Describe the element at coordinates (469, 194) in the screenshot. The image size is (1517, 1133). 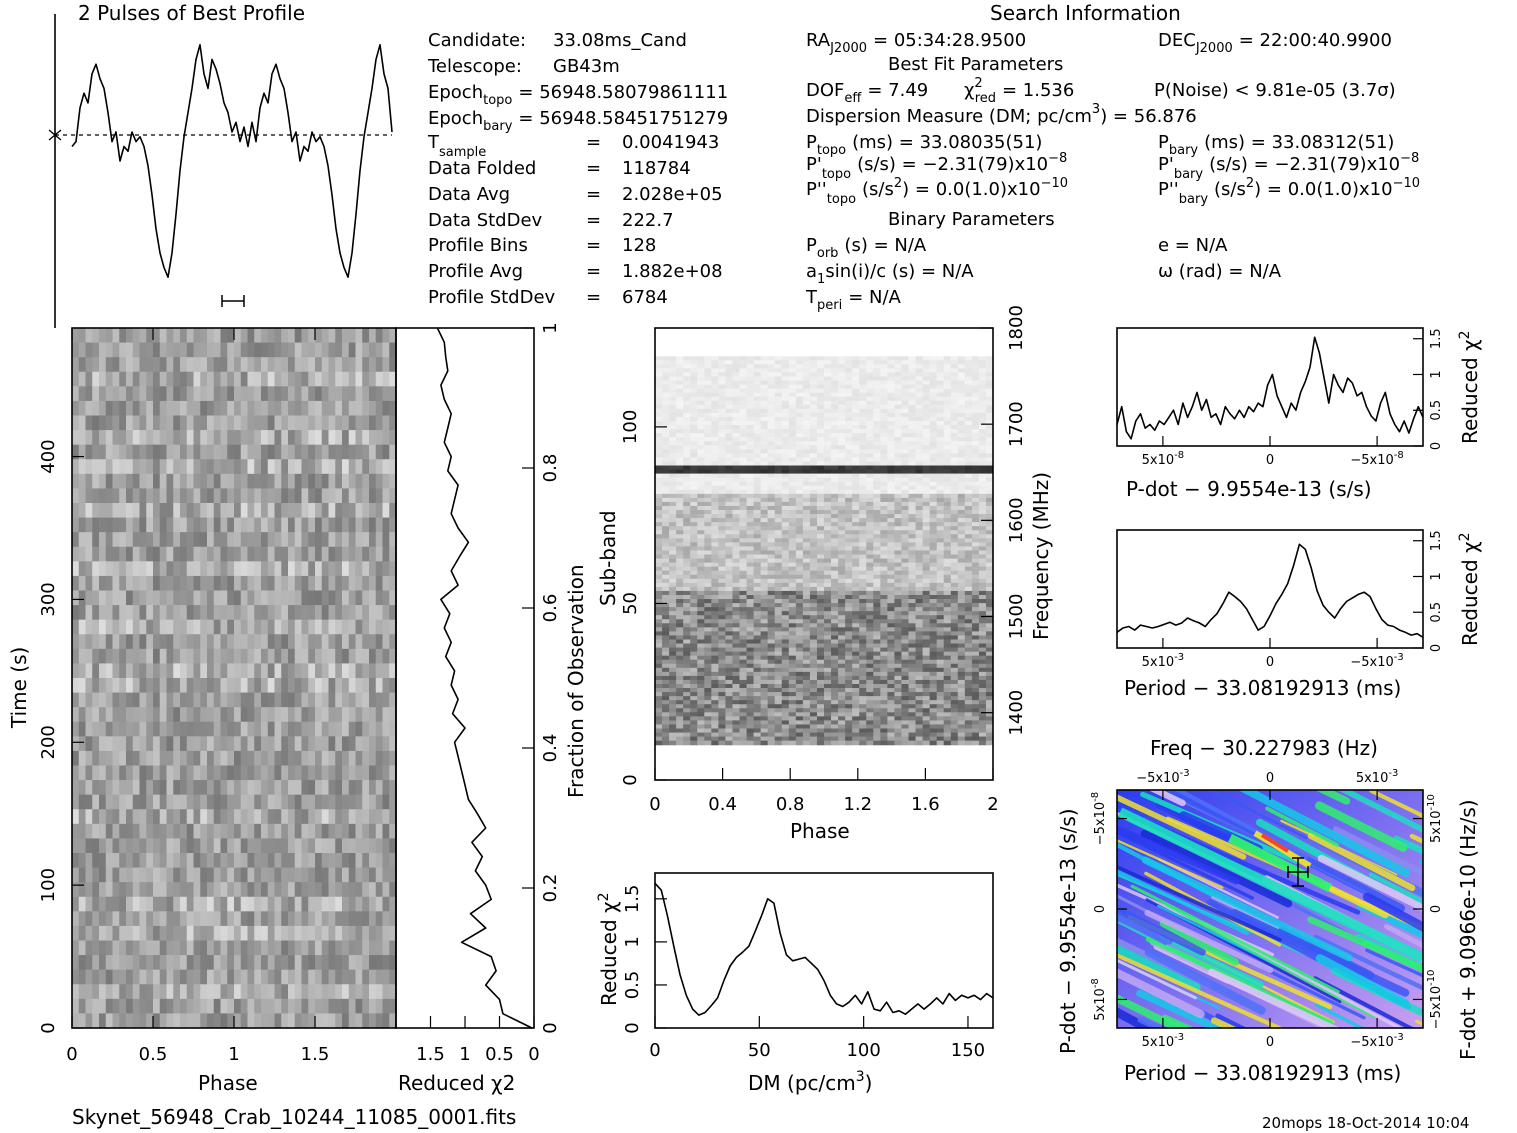
I see `data-avg-label: Data Avg` at that location.